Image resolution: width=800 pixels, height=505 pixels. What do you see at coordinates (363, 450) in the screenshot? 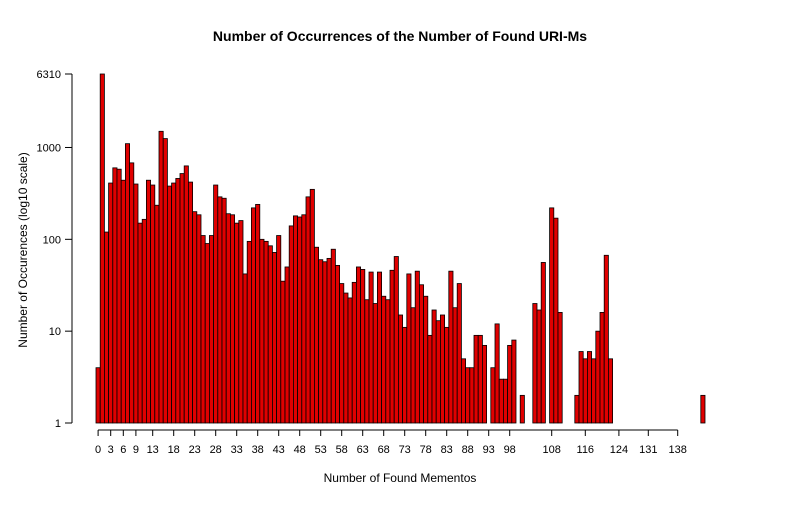
I see `x-tick-label-63: 63` at bounding box center [363, 450].